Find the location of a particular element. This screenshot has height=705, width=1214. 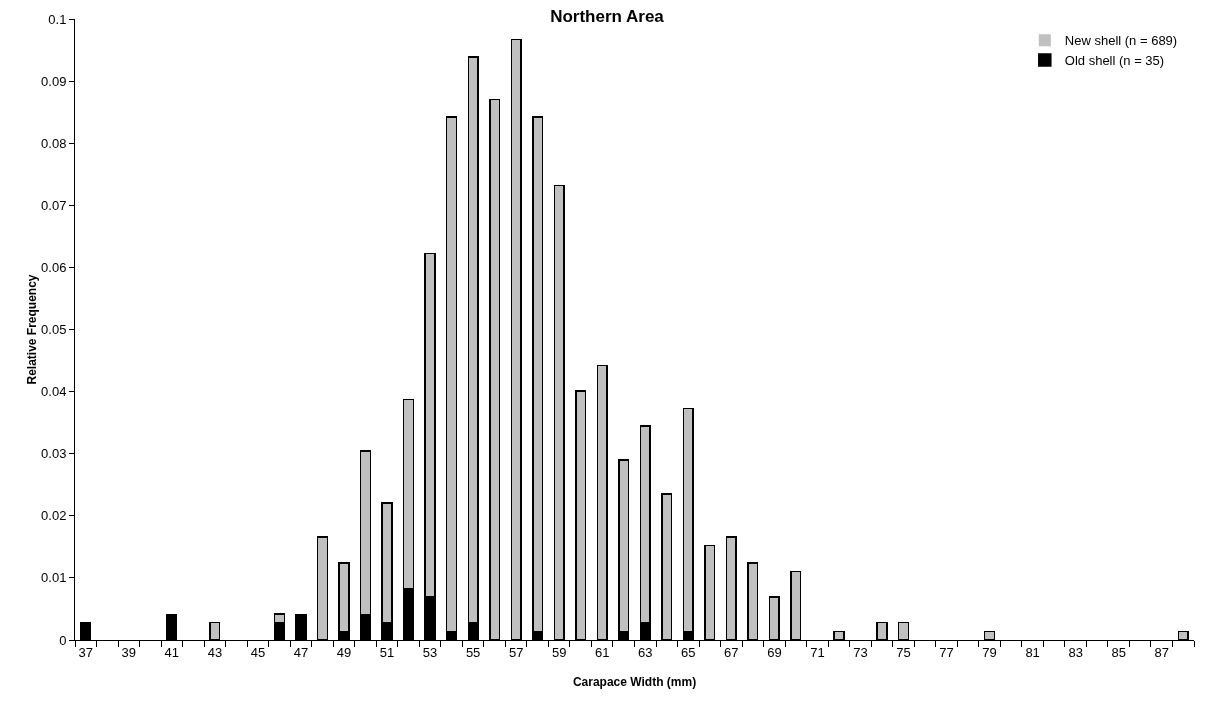

y-tick-label: 0.03 is located at coordinates (54, 454).